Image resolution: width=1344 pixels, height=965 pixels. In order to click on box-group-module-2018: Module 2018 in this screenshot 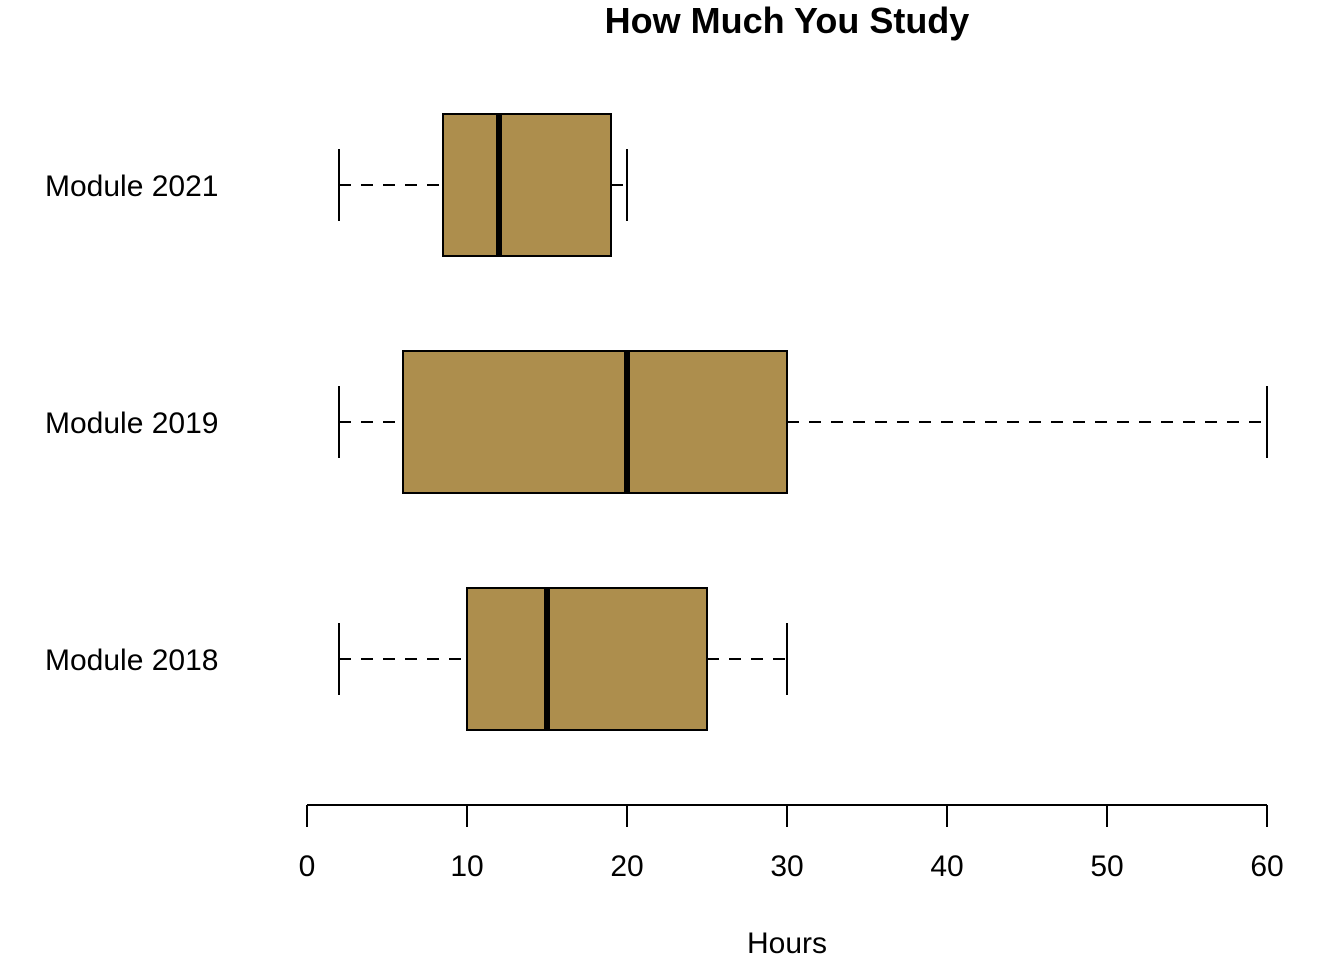, I will do `click(416, 659)`.